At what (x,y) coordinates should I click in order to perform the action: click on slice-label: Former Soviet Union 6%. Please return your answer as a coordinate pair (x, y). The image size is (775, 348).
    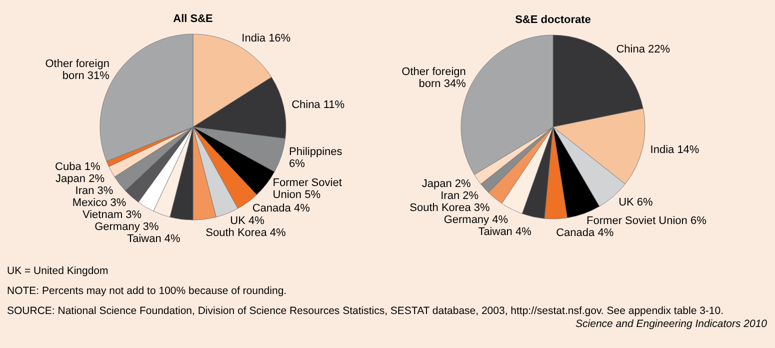
    Looking at the image, I should click on (646, 221).